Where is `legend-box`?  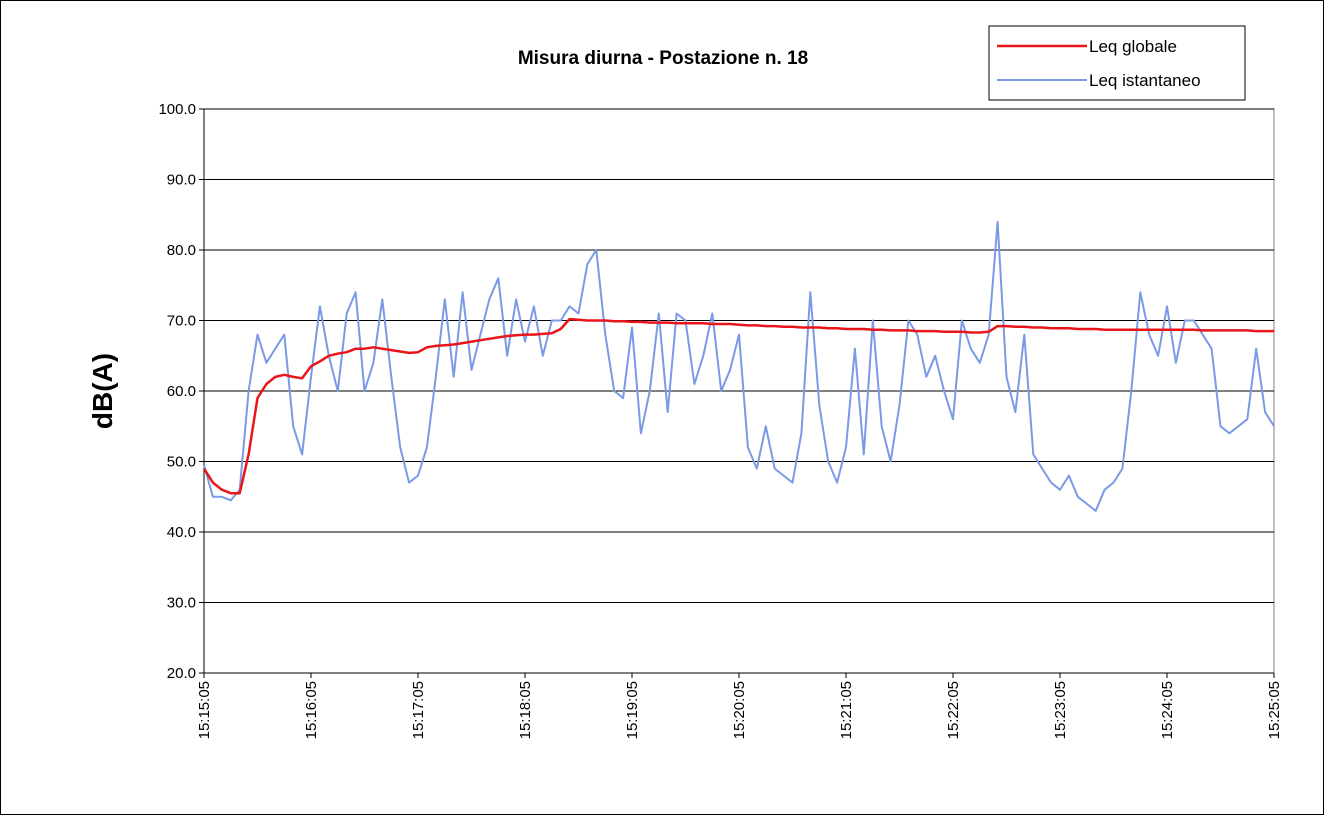
legend-box is located at coordinates (1117, 63).